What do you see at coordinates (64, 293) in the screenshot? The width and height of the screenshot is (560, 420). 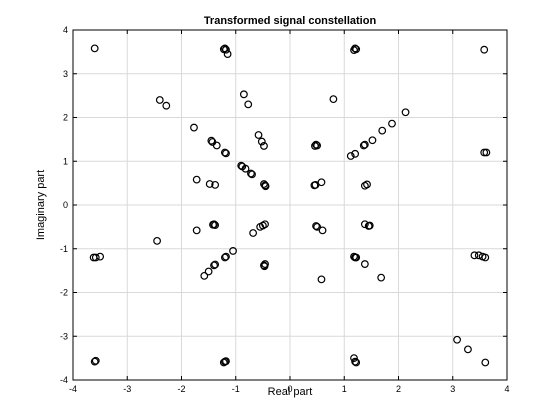 I see `y-tick-label: -2` at bounding box center [64, 293].